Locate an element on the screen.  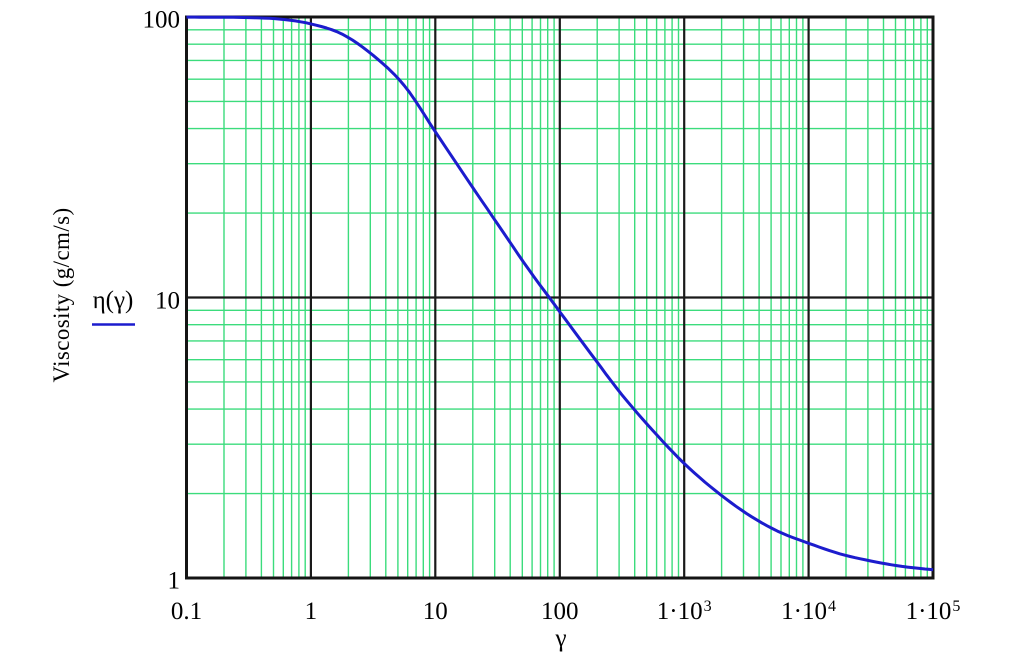
y-tick-label: 1 is located at coordinates (174, 581).